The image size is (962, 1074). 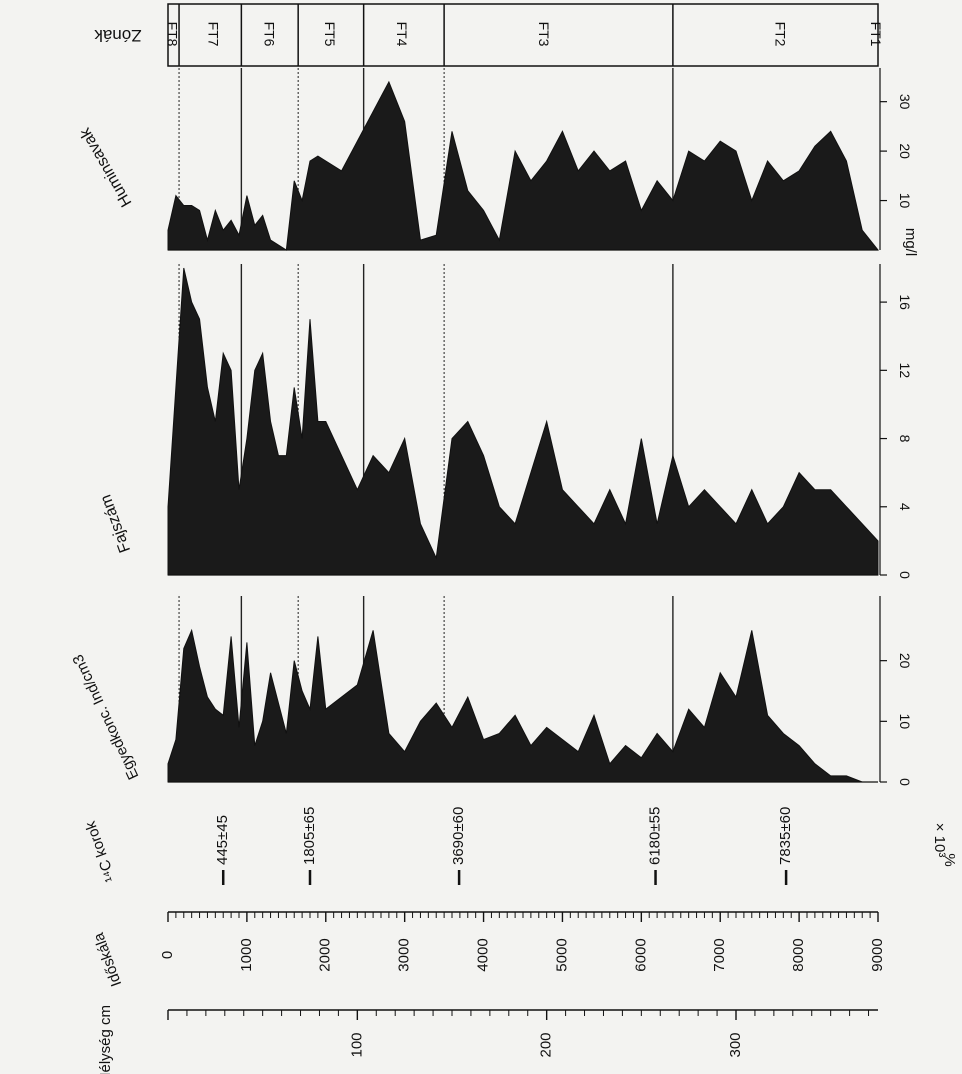 What do you see at coordinates (561, 954) in the screenshot?
I see `age-tick-label: 5000` at bounding box center [561, 954].